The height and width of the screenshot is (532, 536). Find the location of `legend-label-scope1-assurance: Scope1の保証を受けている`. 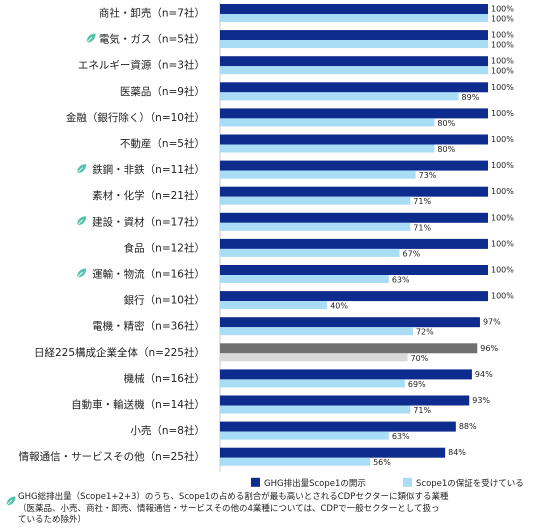

legend-label-scope1-assurance: Scope1の保証を受けている is located at coordinates (470, 483).